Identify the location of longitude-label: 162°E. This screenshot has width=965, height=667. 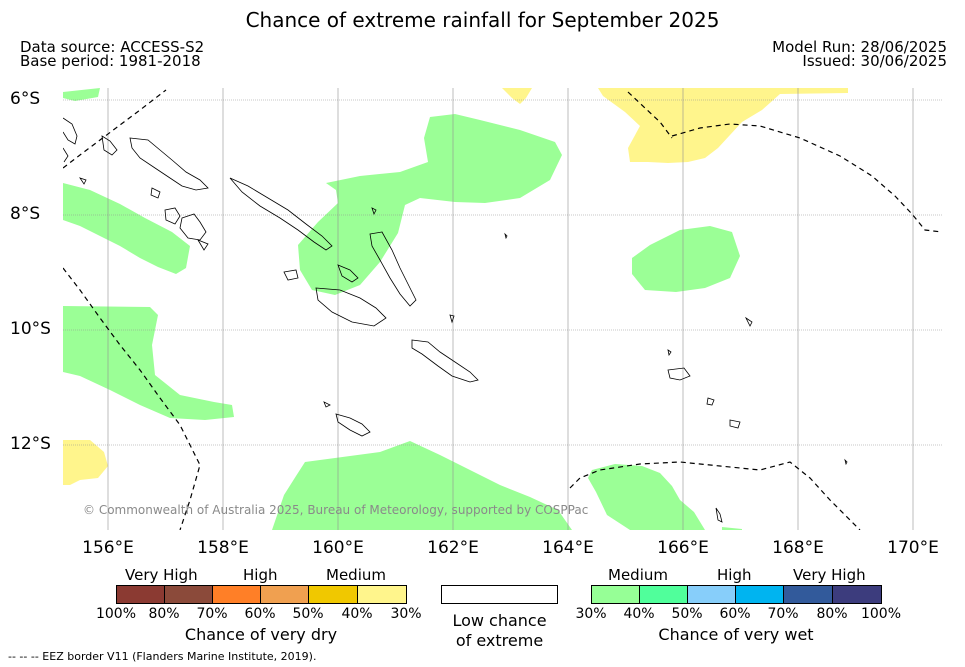
(453, 548).